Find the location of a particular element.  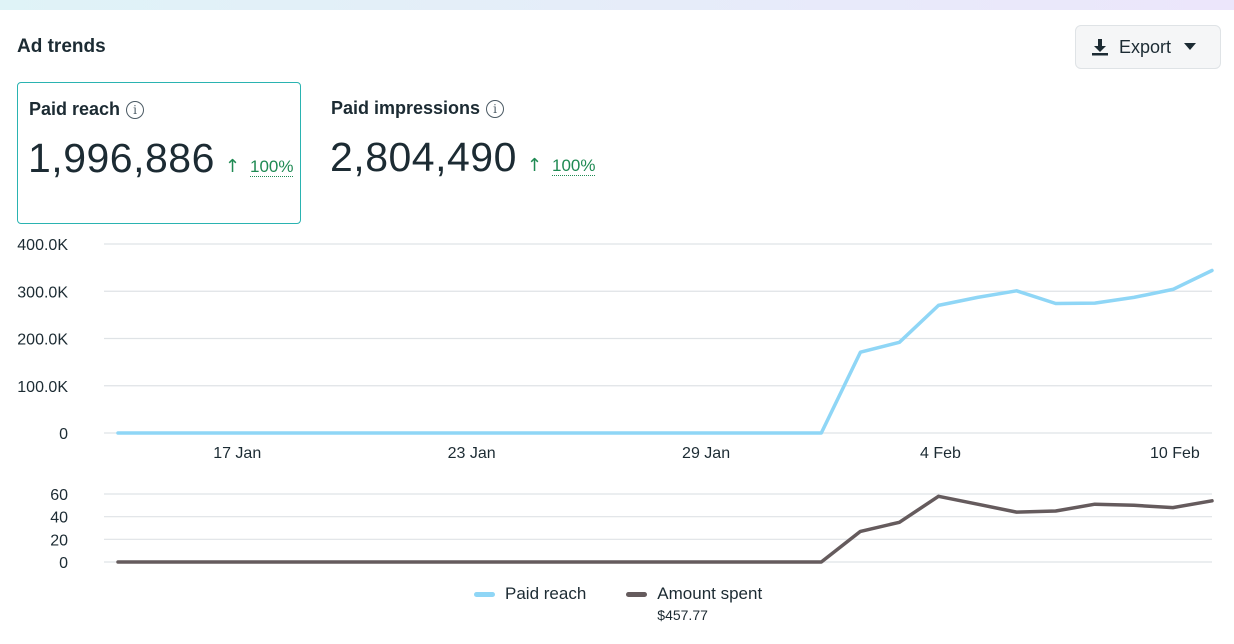

top-accent-bar is located at coordinates (617, 5).